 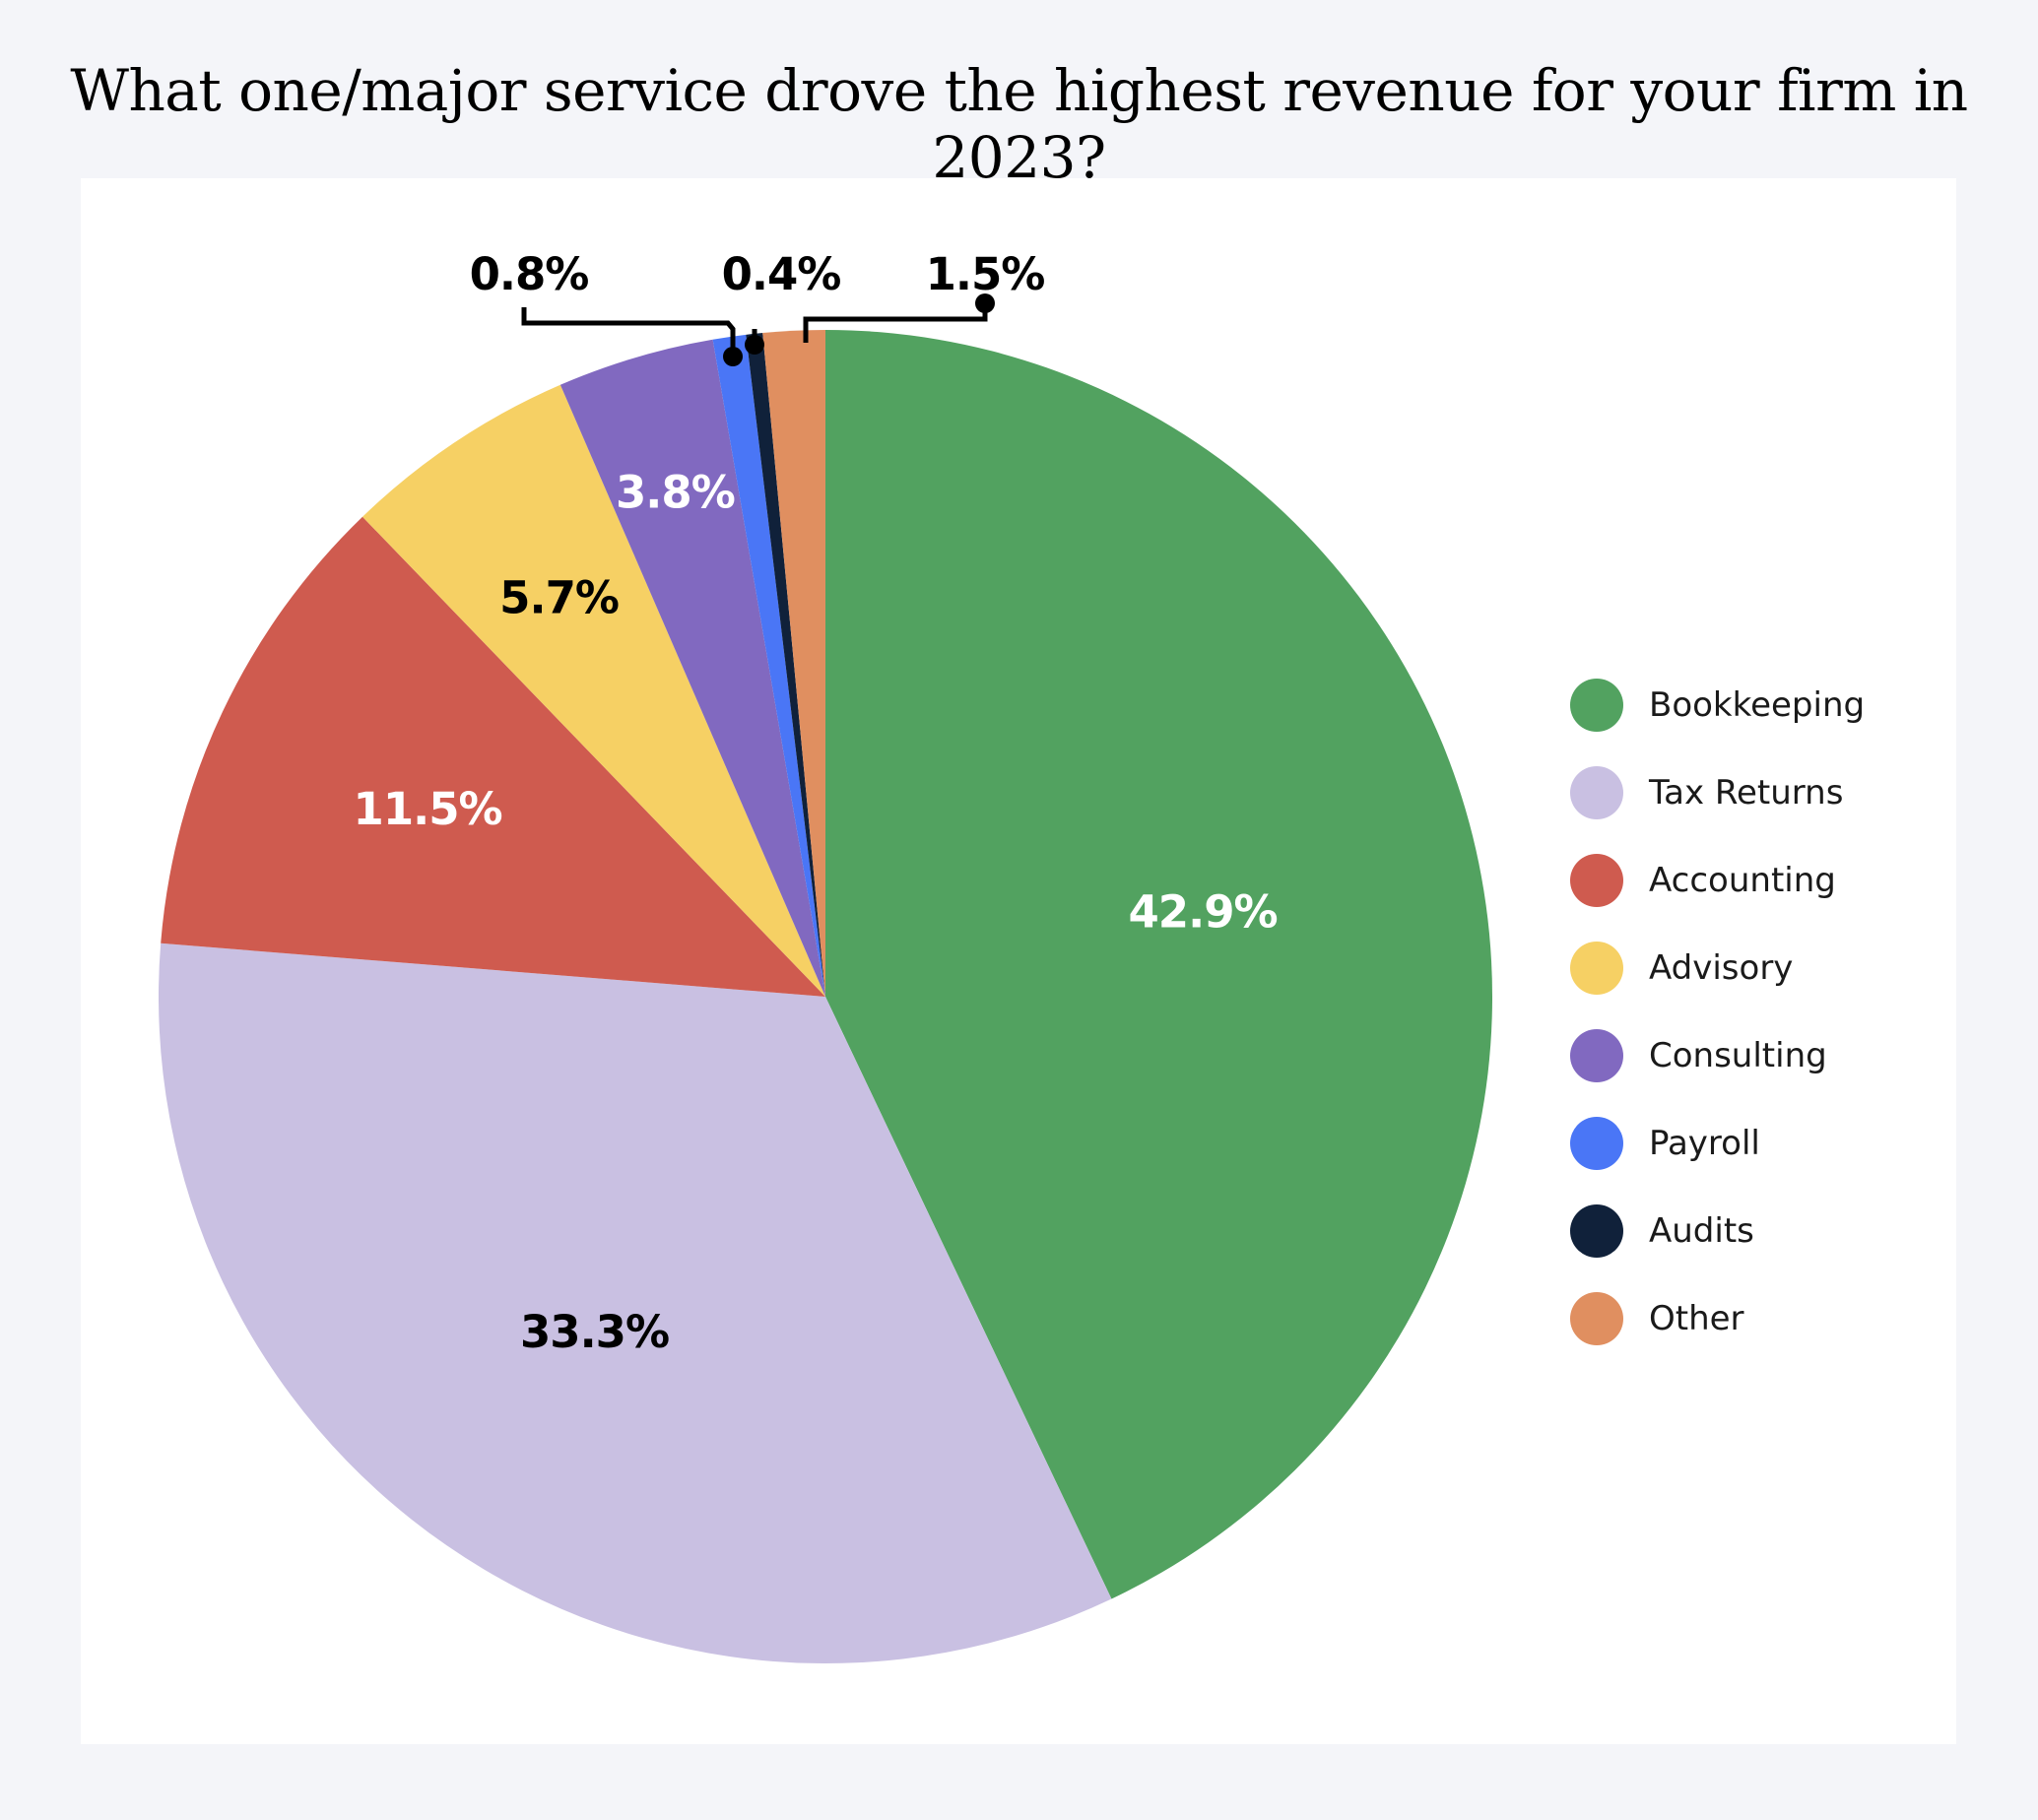 What do you see at coordinates (754, 345) in the screenshot?
I see `callout-dot-audits` at bounding box center [754, 345].